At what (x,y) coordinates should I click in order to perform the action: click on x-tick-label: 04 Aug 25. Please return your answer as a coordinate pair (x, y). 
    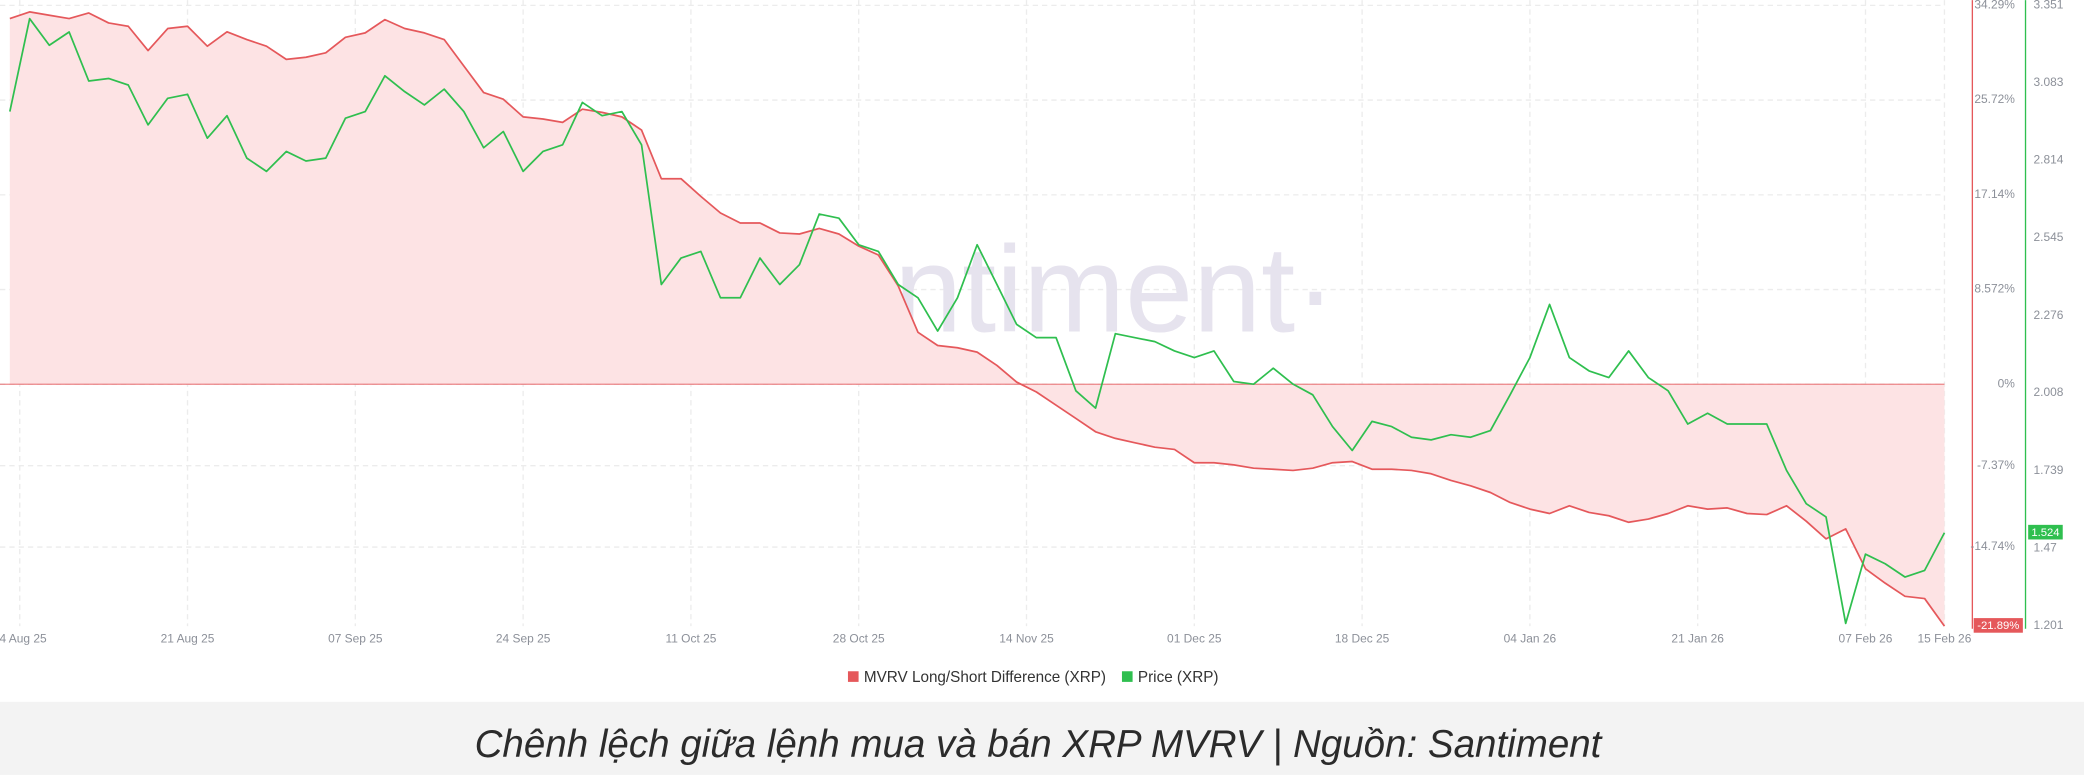
    Looking at the image, I should click on (23, 639).